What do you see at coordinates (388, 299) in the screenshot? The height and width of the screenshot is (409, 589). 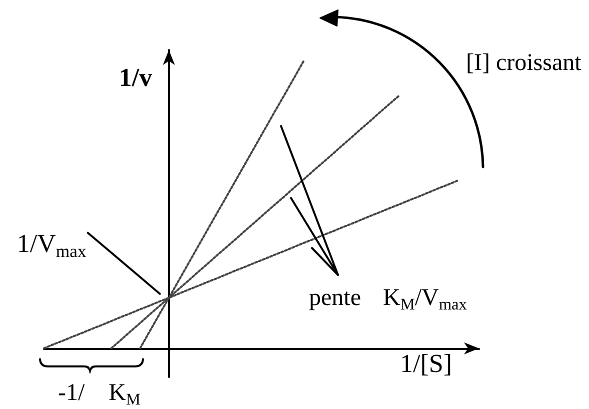 I see `annotation: pente K$_{M}$/V$_{max}$` at bounding box center [388, 299].